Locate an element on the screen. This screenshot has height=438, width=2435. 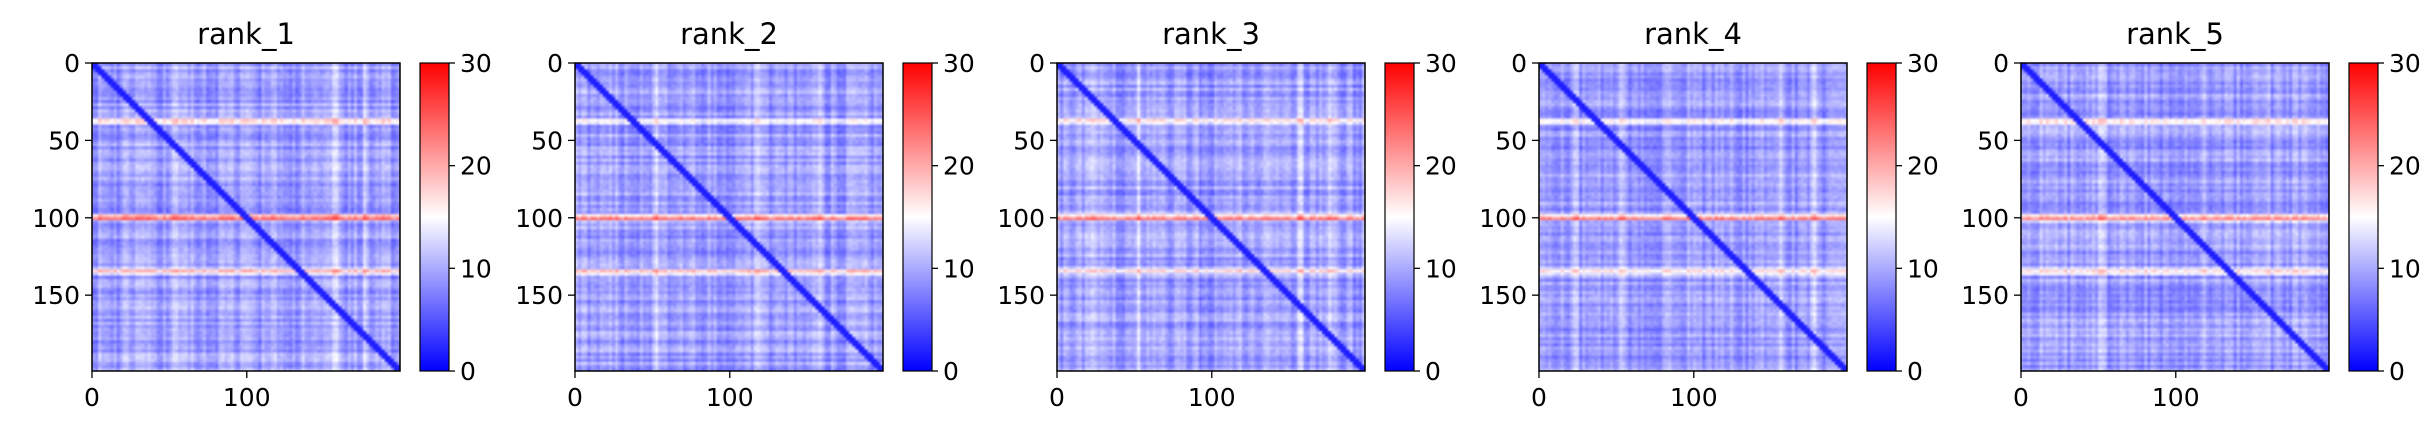
panel-title: rank_5 is located at coordinates (2175, 34).